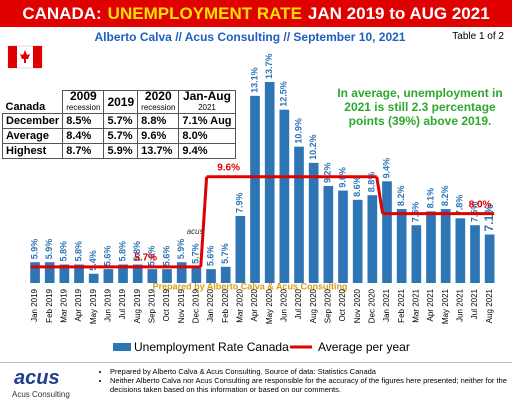  Describe the element at coordinates (445, 306) in the screenshot. I see `x-tick-label: May 2021` at that location.